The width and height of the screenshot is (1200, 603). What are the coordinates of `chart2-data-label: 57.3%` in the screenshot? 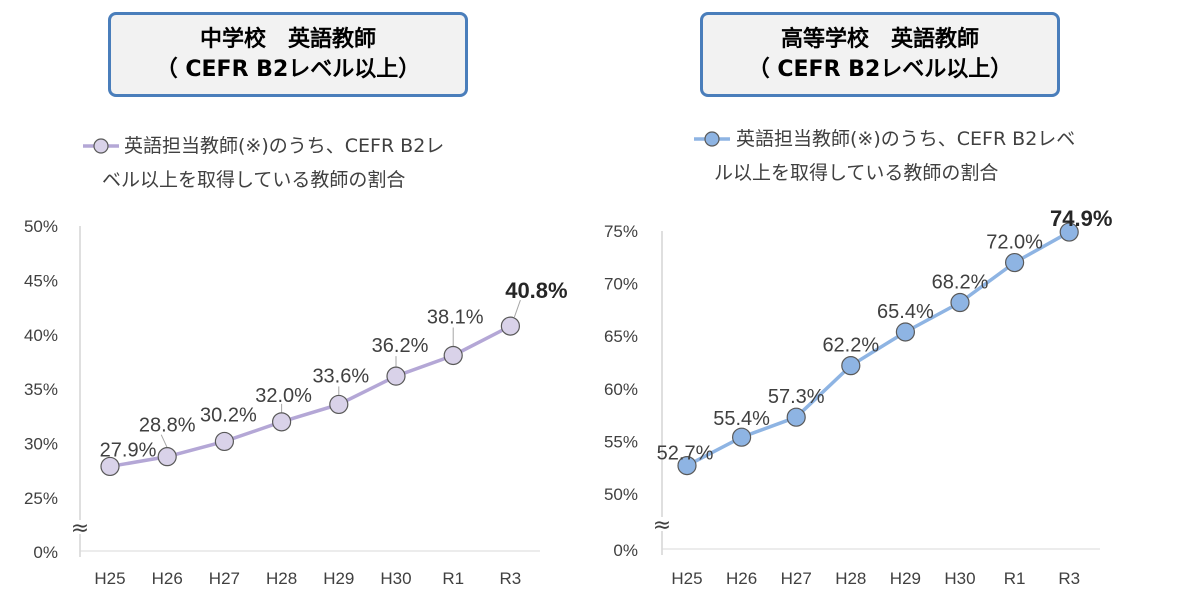 It's located at (796, 397).